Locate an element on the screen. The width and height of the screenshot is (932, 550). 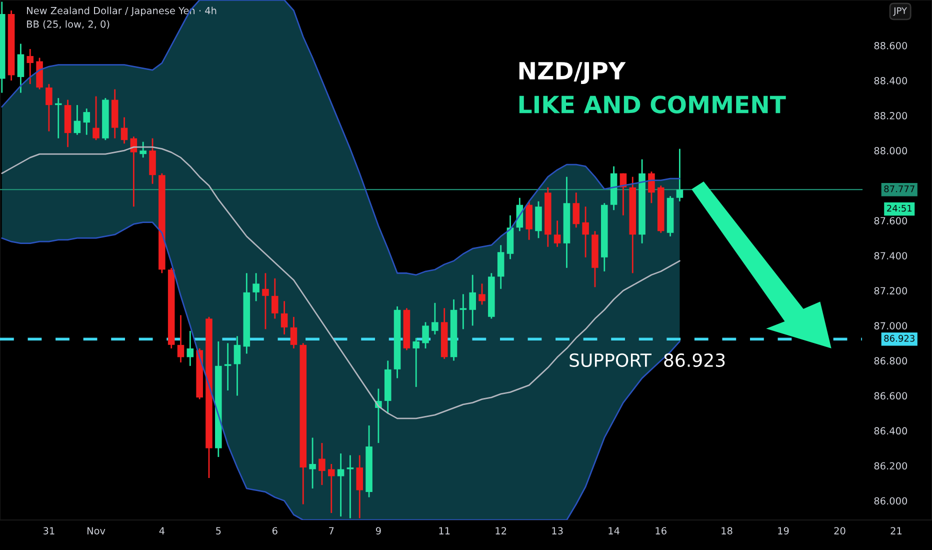
x-tick-label: 12 is located at coordinates (501, 530).